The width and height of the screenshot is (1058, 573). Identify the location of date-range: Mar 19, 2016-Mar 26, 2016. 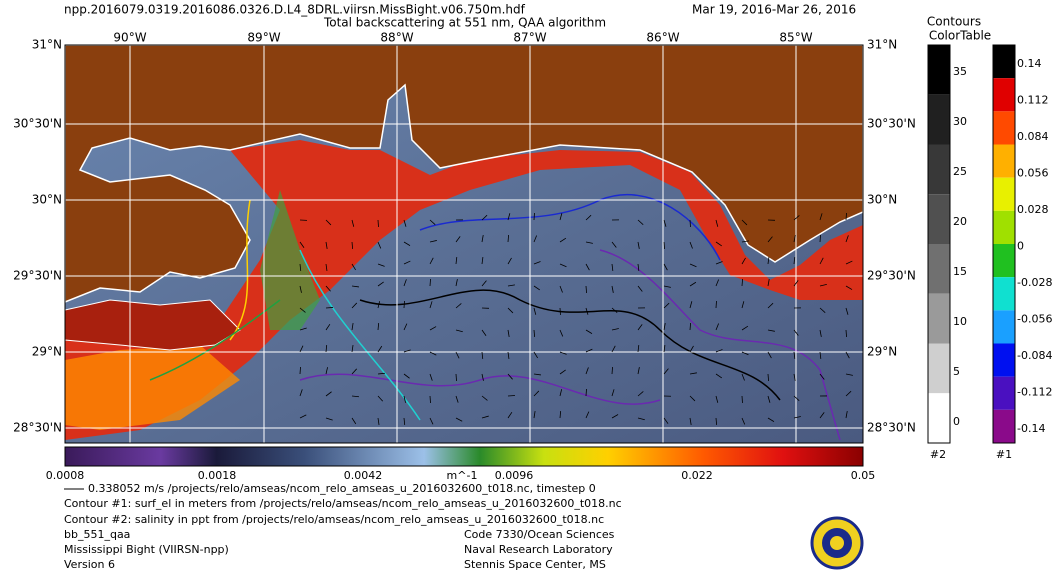
(774, 10).